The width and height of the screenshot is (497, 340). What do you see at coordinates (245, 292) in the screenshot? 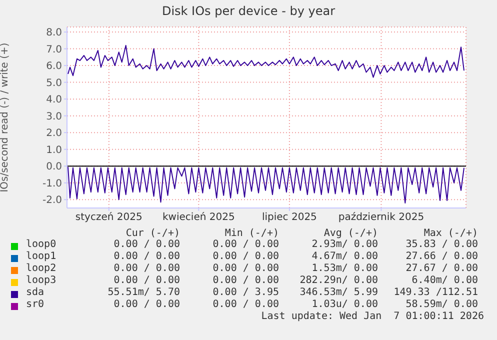
I see `text: 0.00 / 3.95` at bounding box center [245, 292].